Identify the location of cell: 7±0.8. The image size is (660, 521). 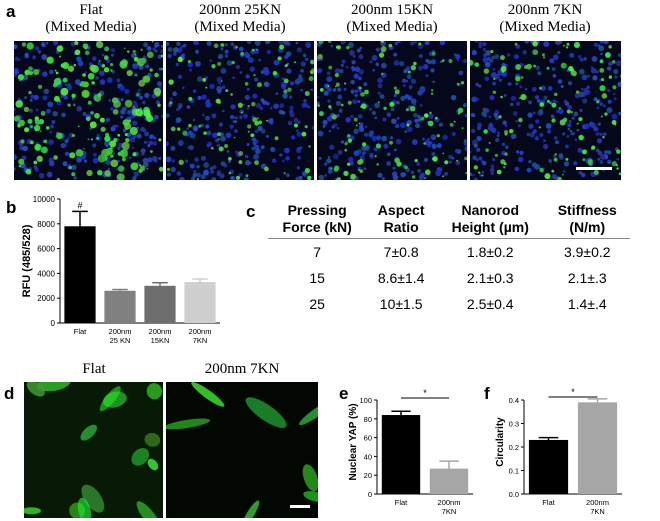
(401, 252).